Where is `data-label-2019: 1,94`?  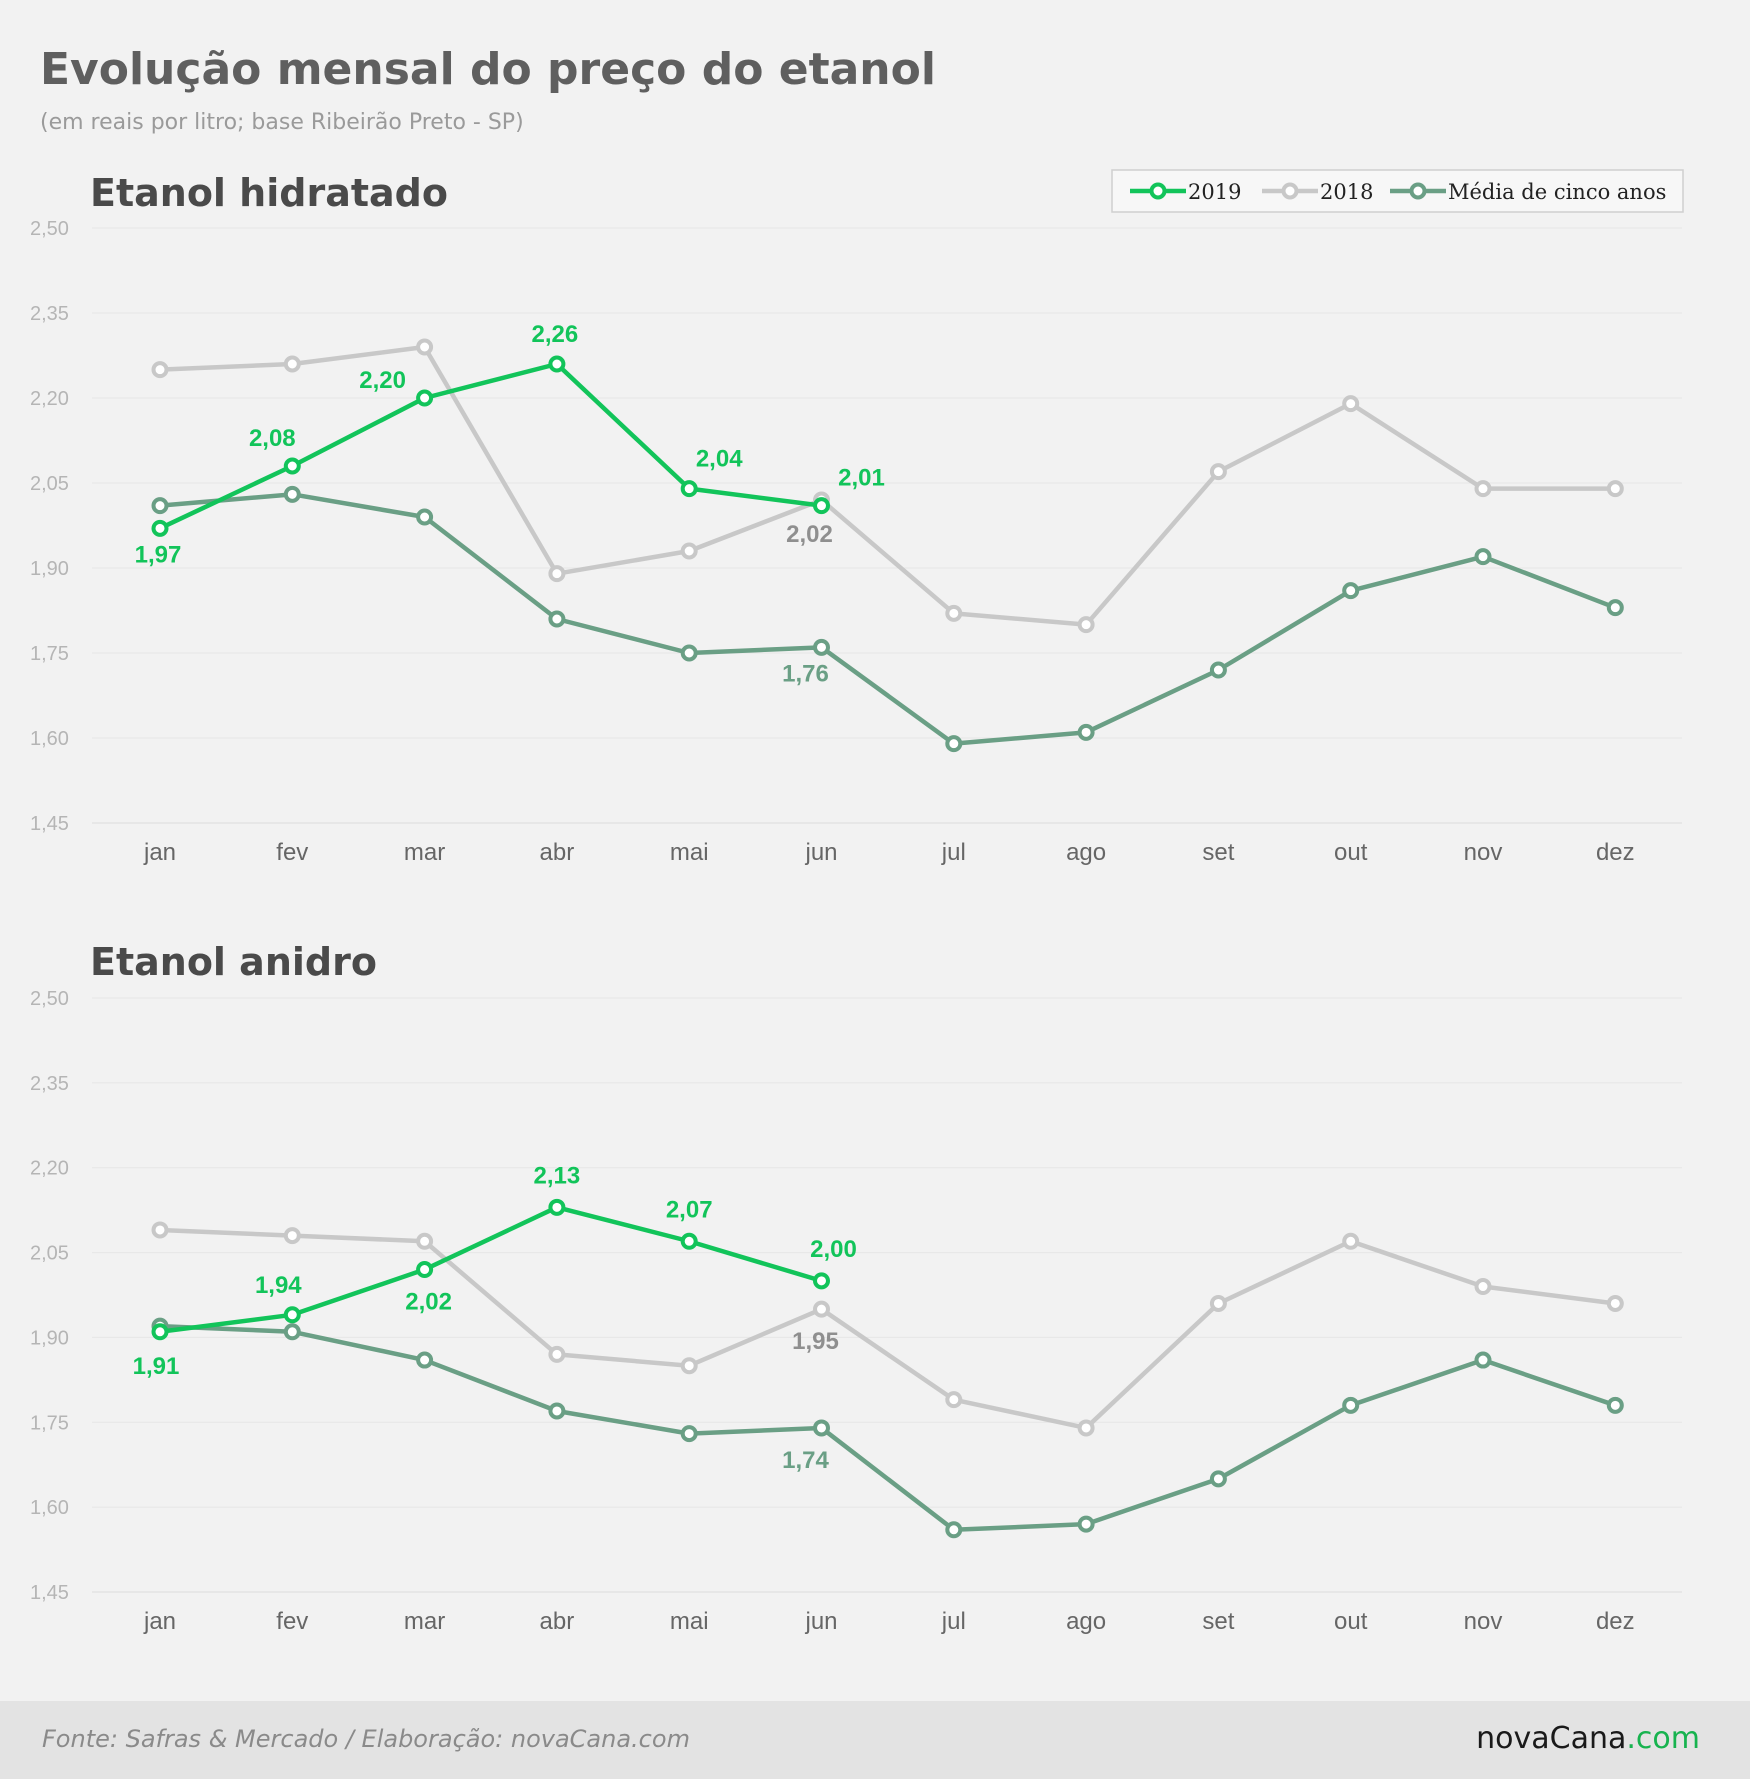 data-label-2019: 1,94 is located at coordinates (278, 1285).